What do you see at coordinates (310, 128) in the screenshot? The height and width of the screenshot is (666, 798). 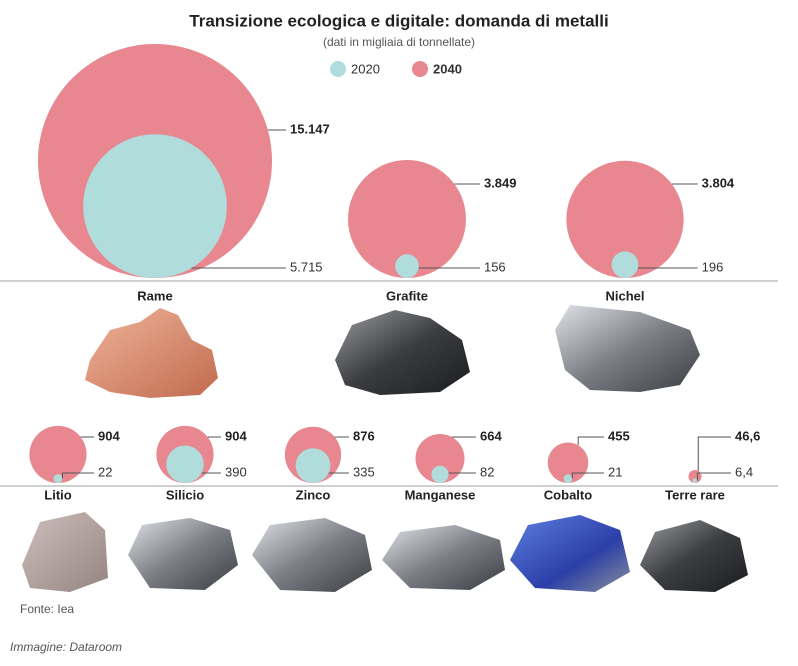 I see `value-label-2040: 15.147` at bounding box center [310, 128].